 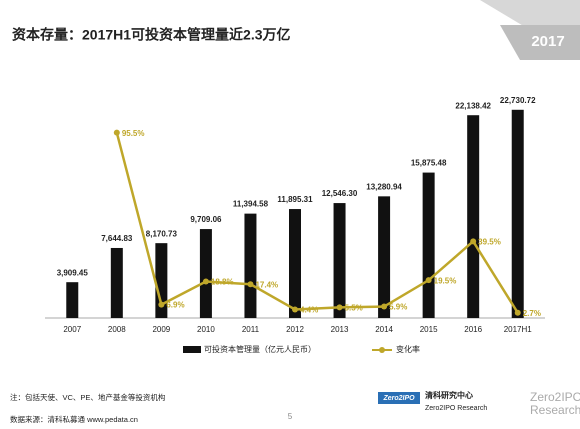 What do you see at coordinates (206, 219) in the screenshot?
I see `data-label: 9,709.06` at bounding box center [206, 219].